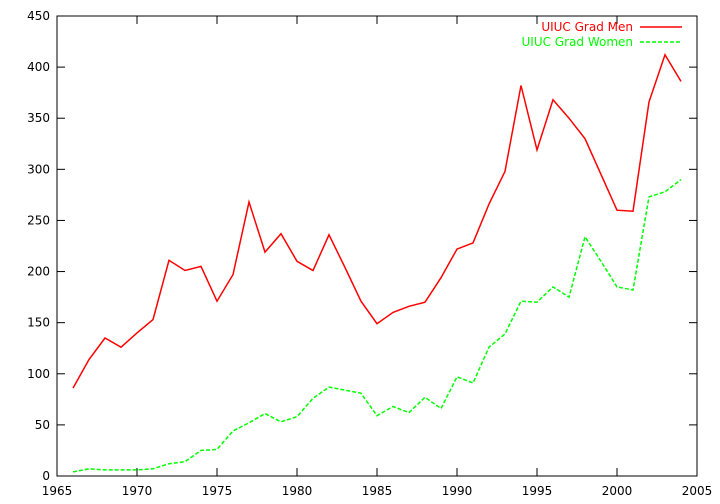 The width and height of the screenshot is (720, 504). I want to click on x-tick-labels: 1965 1970 1975 1980 1985 1990 1995 2000 2005, so click(377, 491).